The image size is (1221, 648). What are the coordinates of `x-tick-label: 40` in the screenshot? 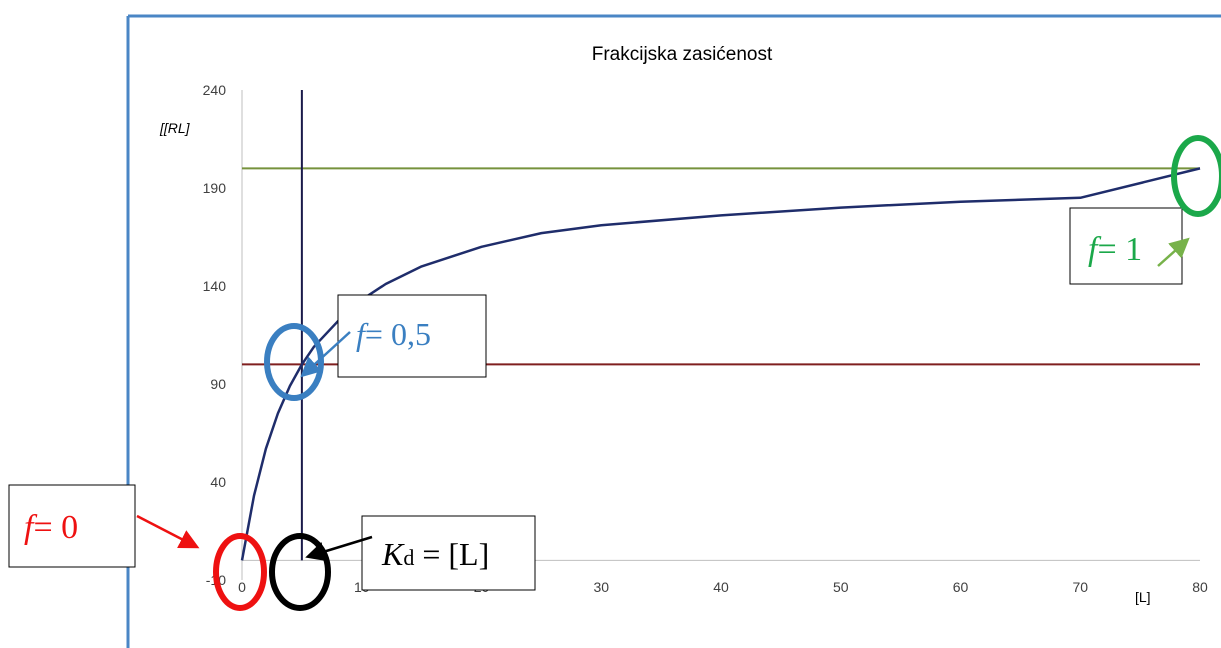 It's located at (721, 587).